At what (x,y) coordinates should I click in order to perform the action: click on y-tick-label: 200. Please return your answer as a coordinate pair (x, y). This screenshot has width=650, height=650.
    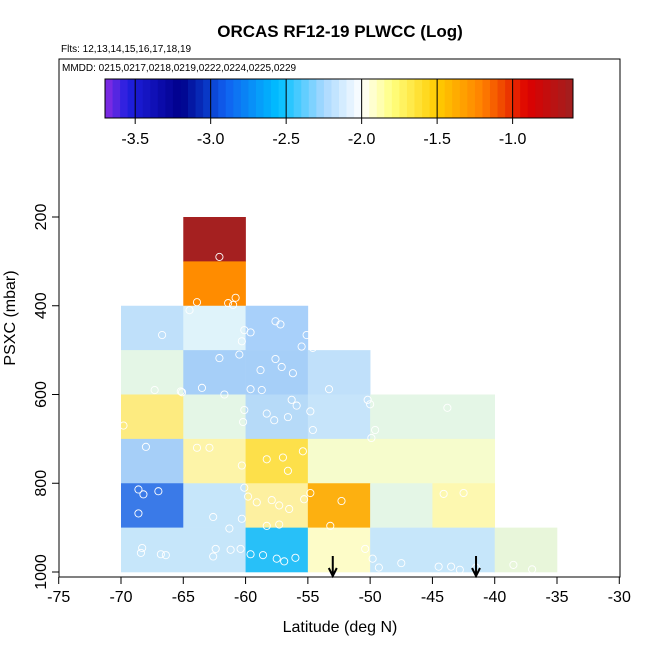
    Looking at the image, I should click on (41, 217).